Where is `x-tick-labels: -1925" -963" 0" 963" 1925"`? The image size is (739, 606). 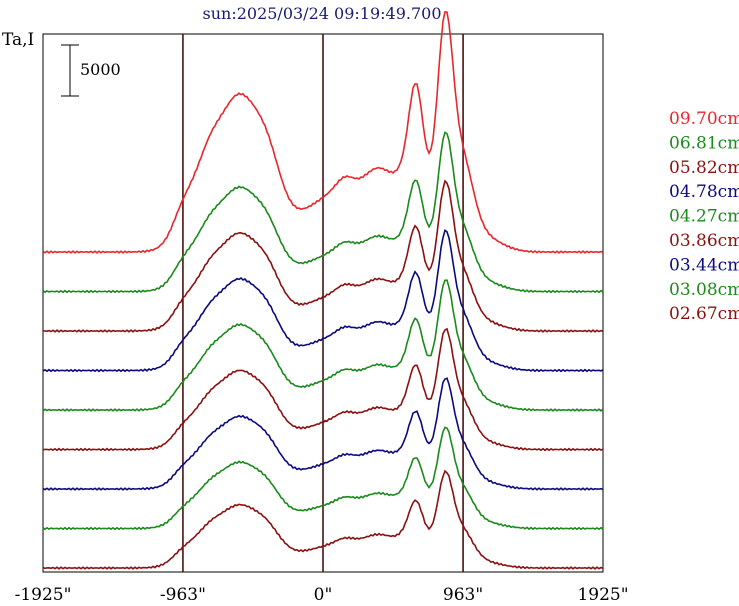
x-tick-labels: -1925" -963" 0" 963" 1925" is located at coordinates (322, 595).